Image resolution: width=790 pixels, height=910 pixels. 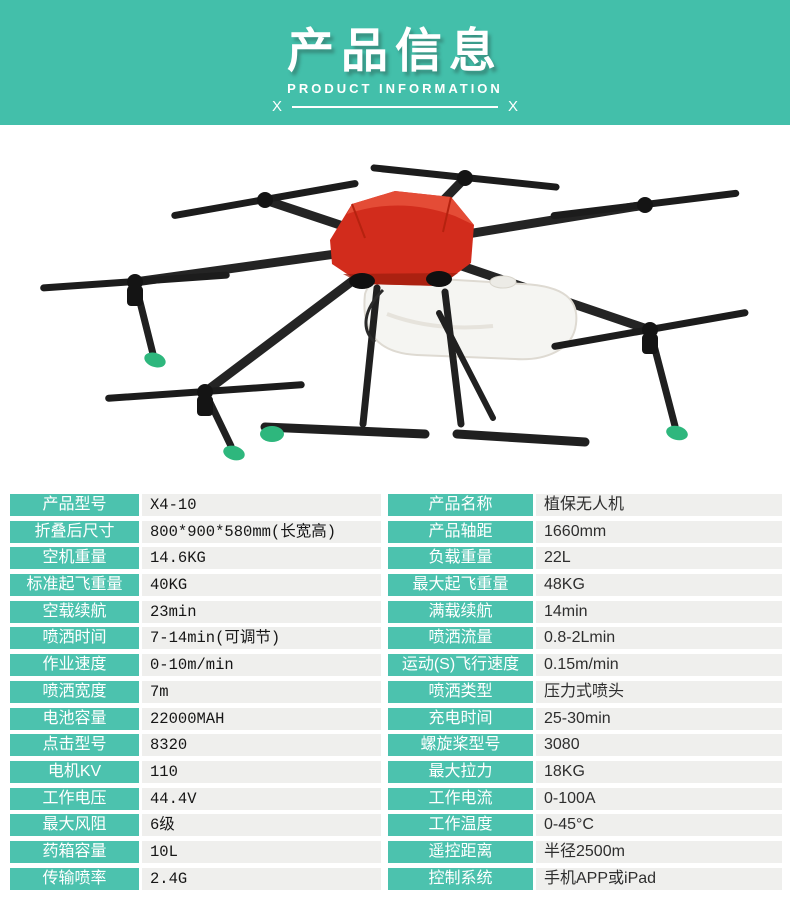 I want to click on spec-row: 遥控距离 半径2500m, so click(x=585, y=851).